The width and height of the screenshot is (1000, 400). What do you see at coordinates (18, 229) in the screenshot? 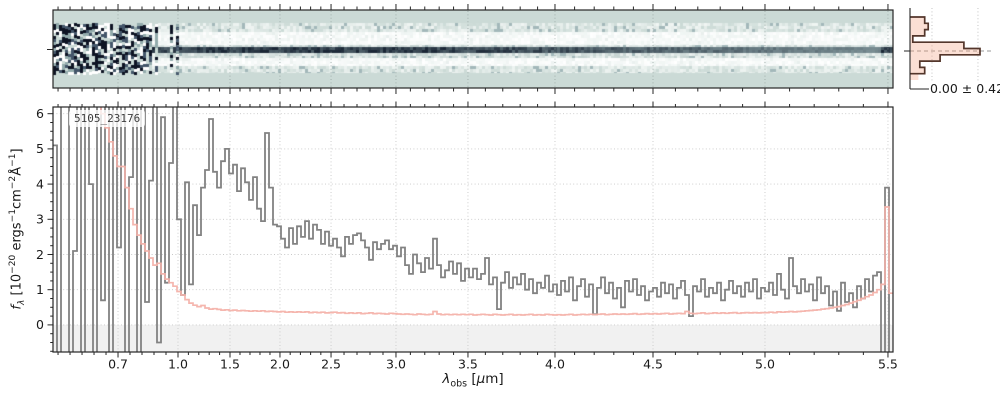
I see `y-axis-label: fλ [10−20 ergs−1cm−2Å−1]` at bounding box center [18, 229].